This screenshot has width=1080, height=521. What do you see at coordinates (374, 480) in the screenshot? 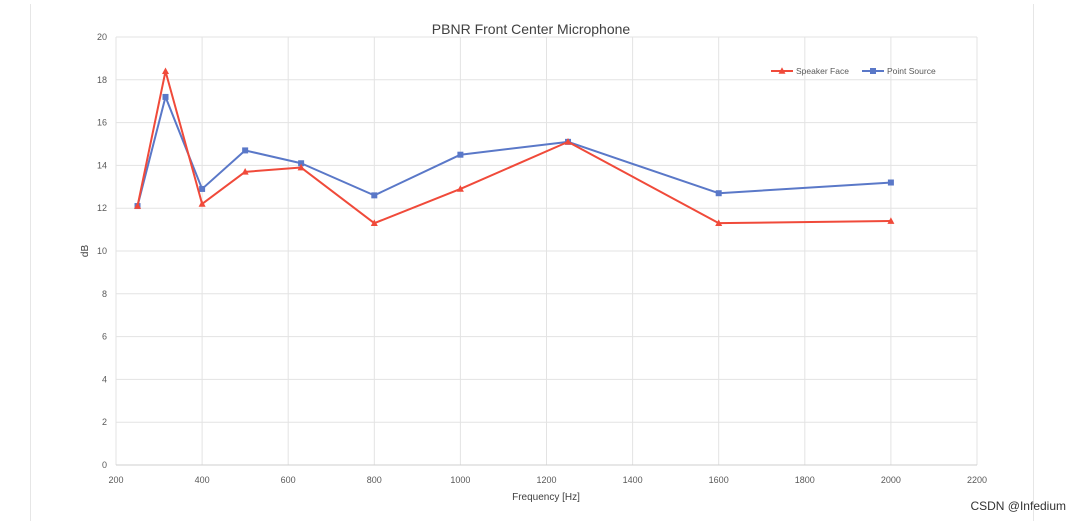
I see `x-tick-label: 800` at bounding box center [374, 480].